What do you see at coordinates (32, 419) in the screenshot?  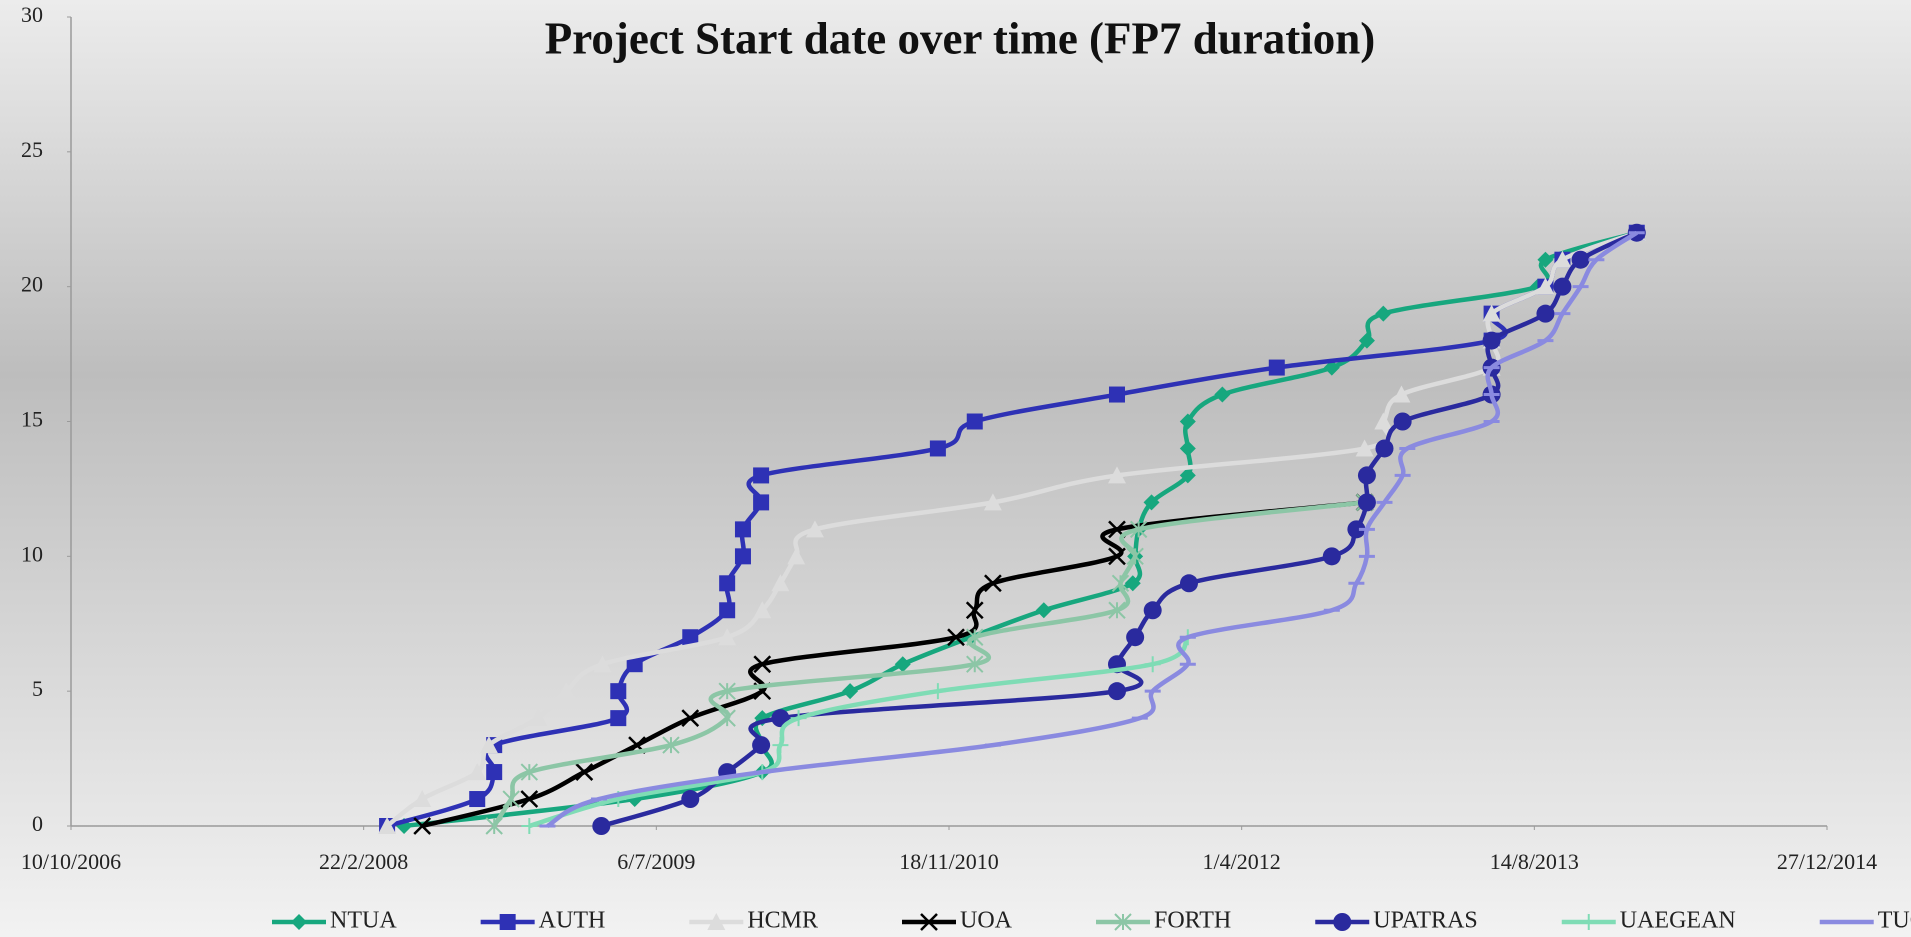 I see `y-tick-label: 15` at bounding box center [32, 419].